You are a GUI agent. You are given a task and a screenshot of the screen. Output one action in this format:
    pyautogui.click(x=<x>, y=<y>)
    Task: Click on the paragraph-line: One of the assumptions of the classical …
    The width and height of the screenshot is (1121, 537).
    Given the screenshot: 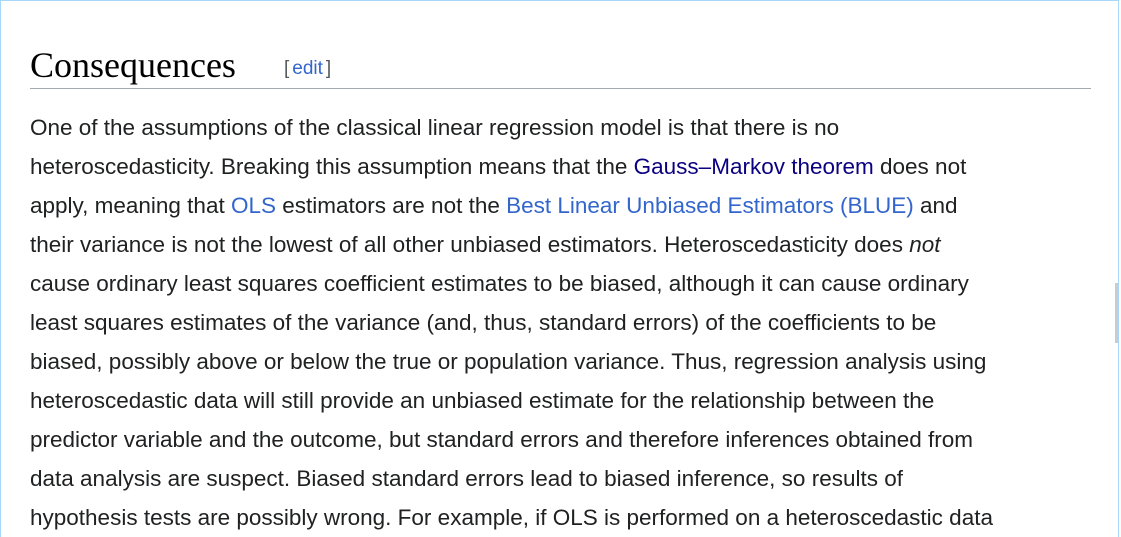 What is the action you would take?
    pyautogui.click(x=560, y=127)
    